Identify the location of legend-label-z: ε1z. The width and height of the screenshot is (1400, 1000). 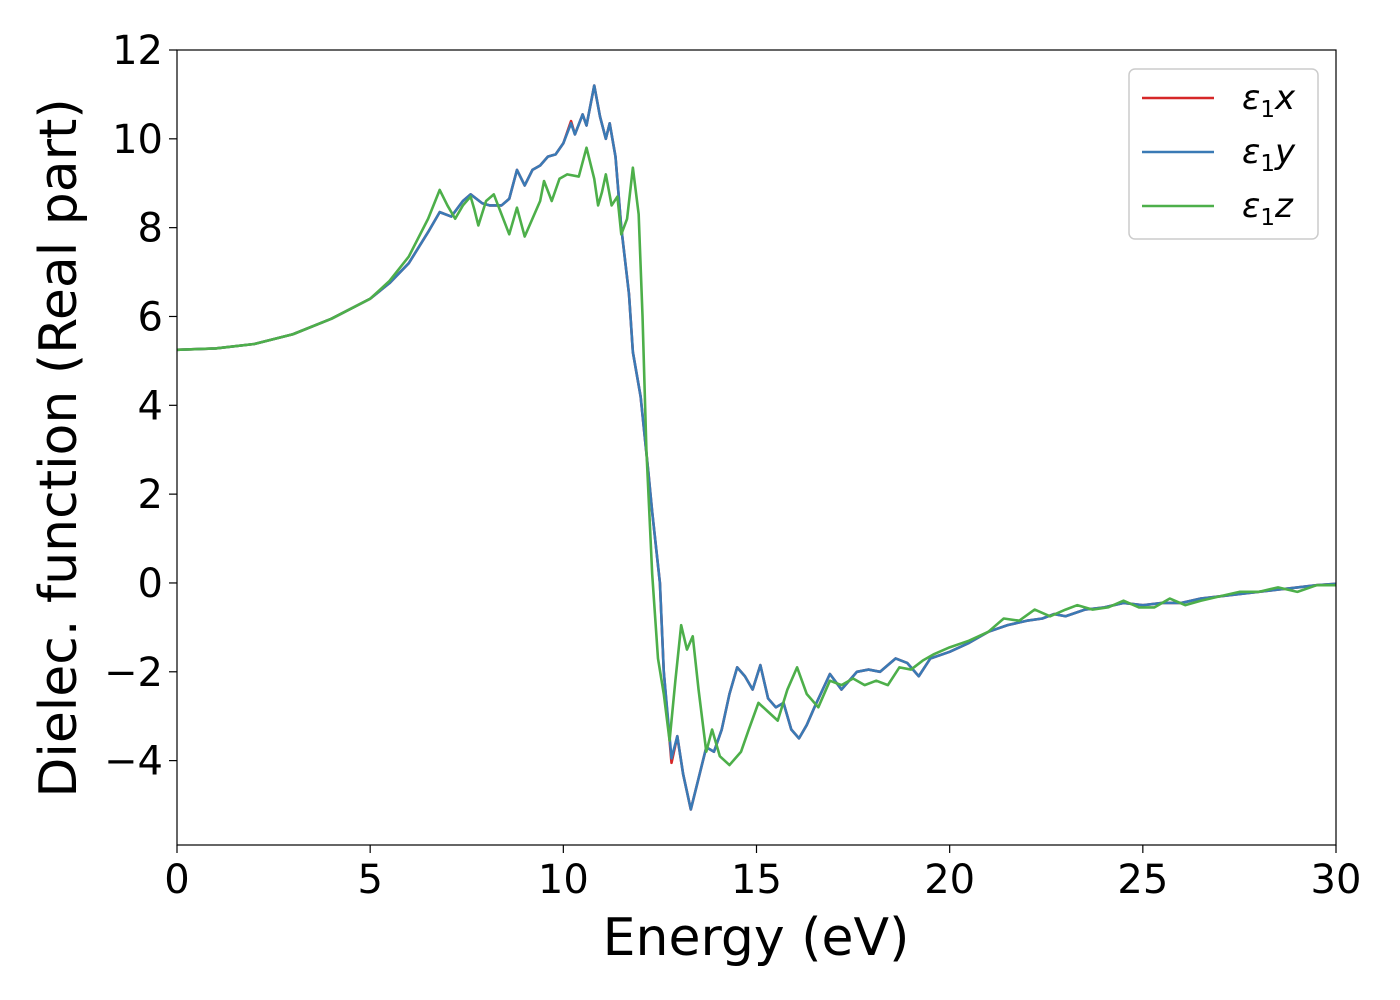
(1268, 208).